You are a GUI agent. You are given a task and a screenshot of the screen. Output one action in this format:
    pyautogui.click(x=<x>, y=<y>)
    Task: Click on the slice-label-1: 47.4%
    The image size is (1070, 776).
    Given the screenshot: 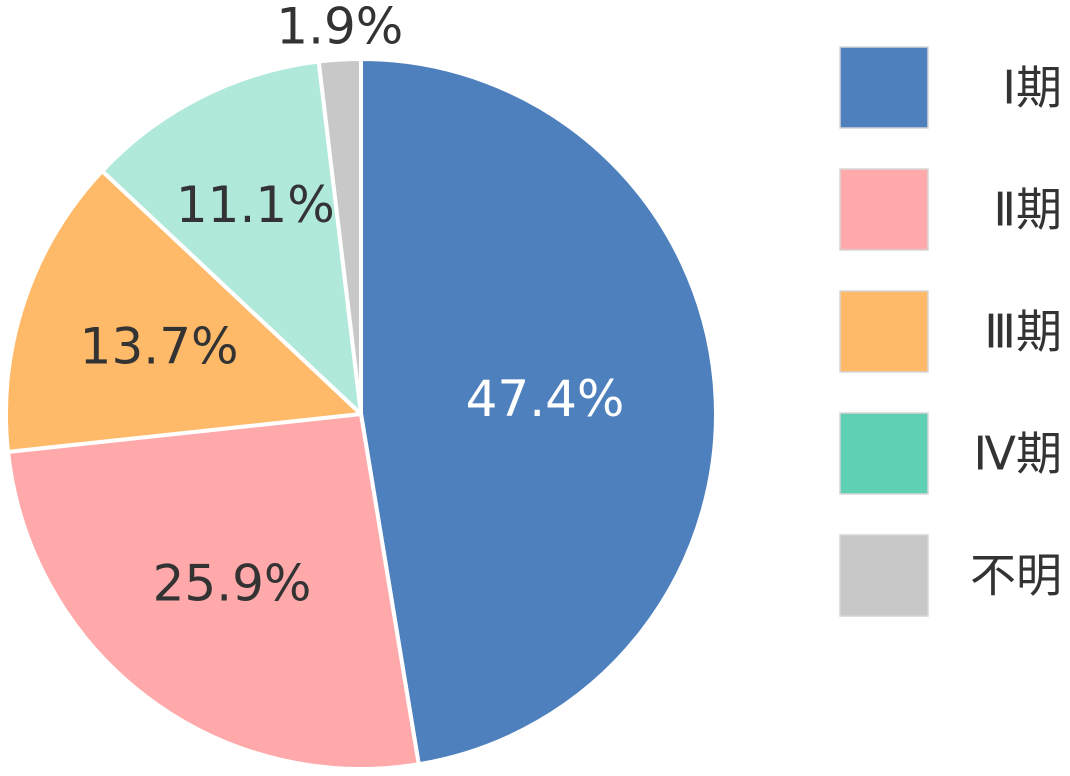 What is the action you would take?
    pyautogui.click(x=545, y=399)
    